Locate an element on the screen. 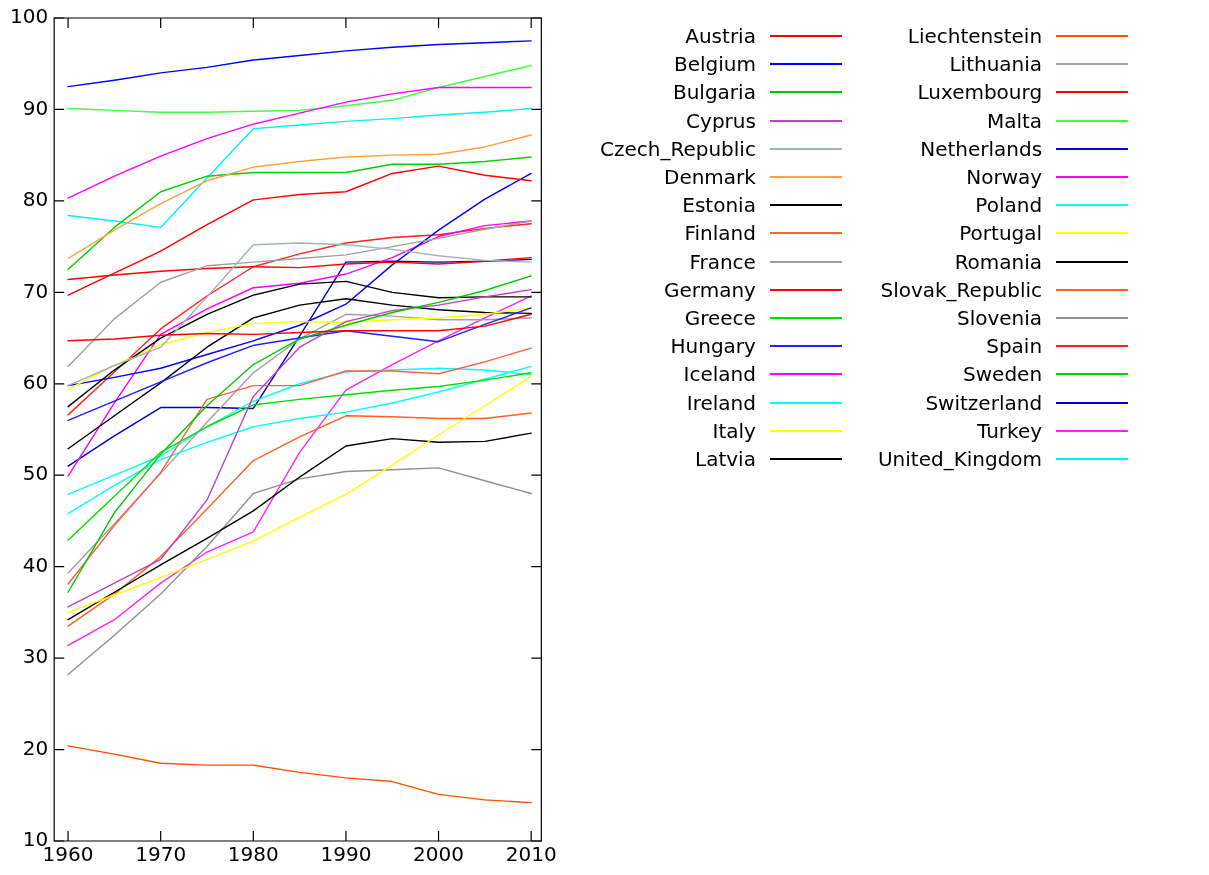 Image resolution: width=1209 pixels, height=875 pixels. legend-label: France is located at coordinates (722, 261).